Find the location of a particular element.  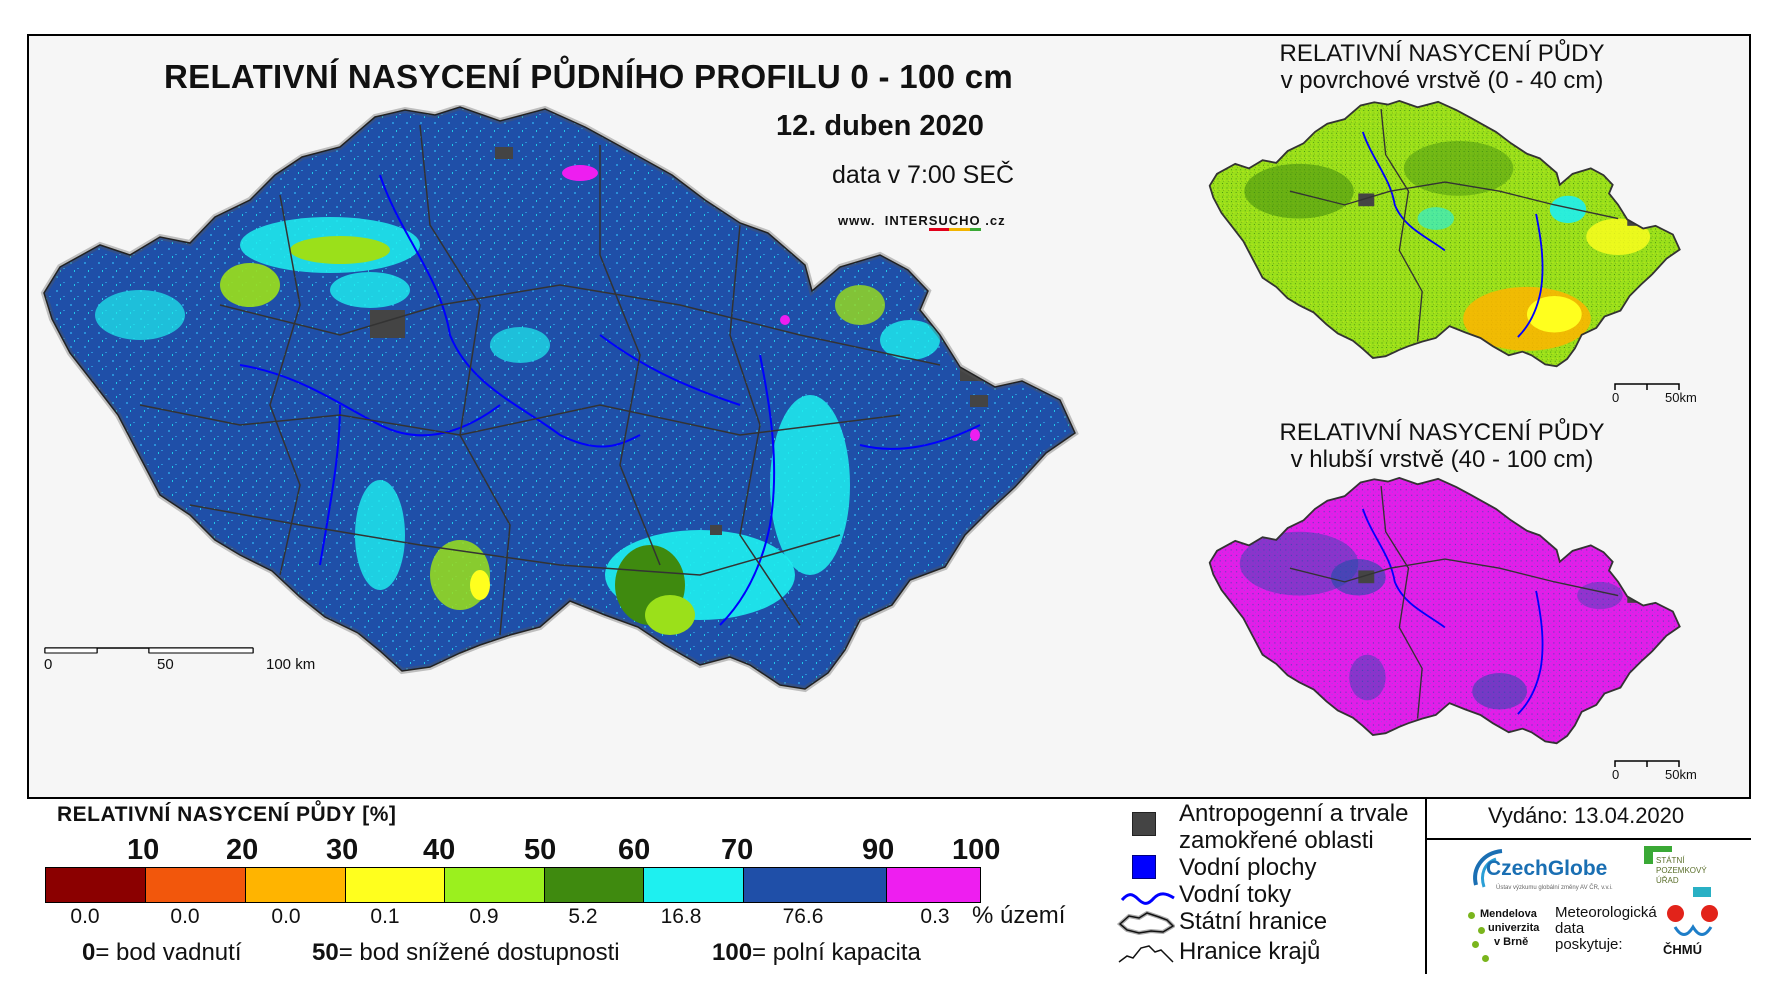

threshold-40: 40 is located at coordinates (439, 850).